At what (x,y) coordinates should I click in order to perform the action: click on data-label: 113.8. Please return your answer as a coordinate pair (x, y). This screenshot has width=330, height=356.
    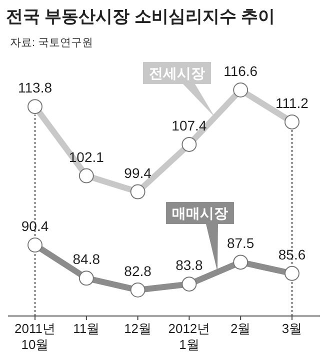
    Looking at the image, I should click on (35, 88).